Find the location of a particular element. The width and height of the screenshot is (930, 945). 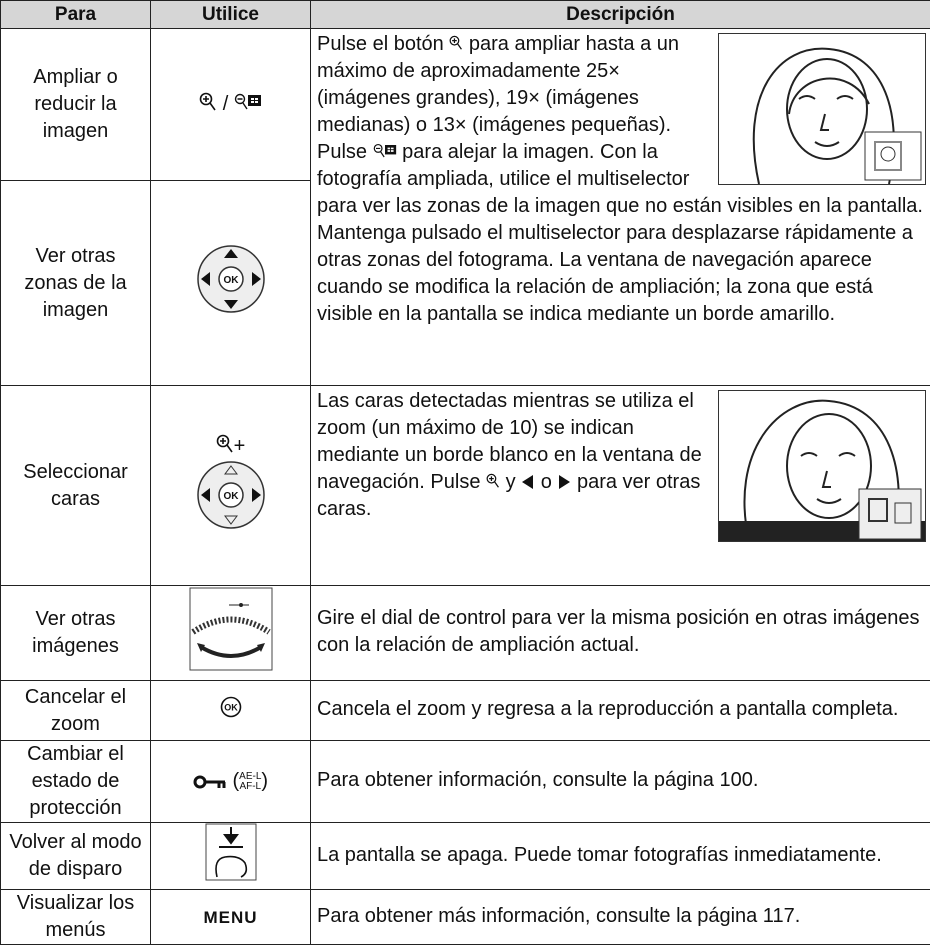

para-cell: Ver otras zonas de la imagen is located at coordinates (76, 283).